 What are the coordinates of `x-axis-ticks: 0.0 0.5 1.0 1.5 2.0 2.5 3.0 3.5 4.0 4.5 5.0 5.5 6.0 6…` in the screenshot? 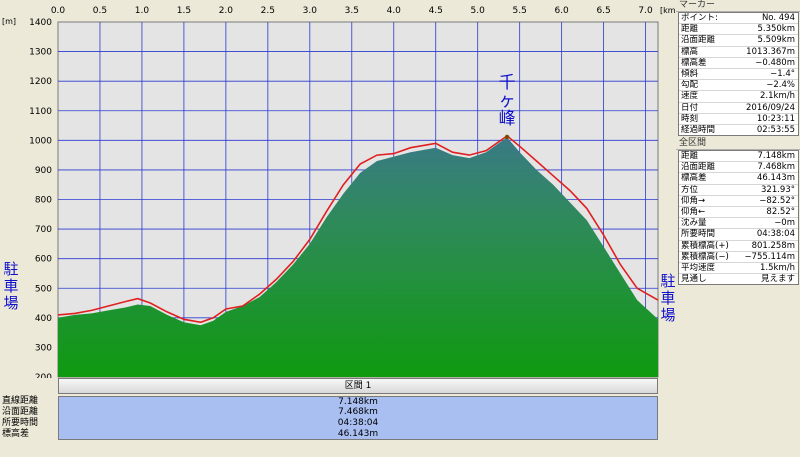 It's located at (352, 11).